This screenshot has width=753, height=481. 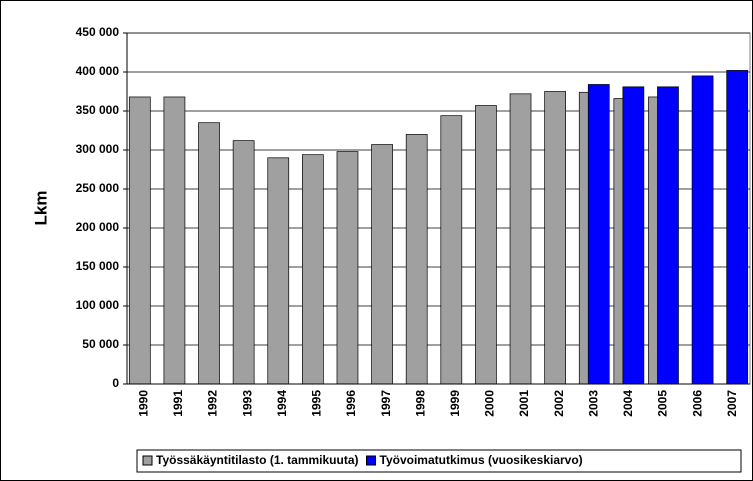 I want to click on y-tick-label: 350 000, so click(x=98, y=110).